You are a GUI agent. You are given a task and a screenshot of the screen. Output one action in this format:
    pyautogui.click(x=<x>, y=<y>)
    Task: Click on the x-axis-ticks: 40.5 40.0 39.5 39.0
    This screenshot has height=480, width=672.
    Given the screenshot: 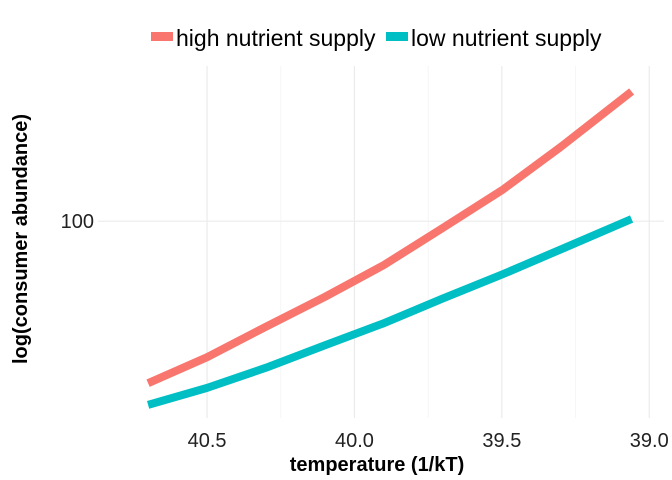 What is the action you would take?
    pyautogui.click(x=428, y=441)
    